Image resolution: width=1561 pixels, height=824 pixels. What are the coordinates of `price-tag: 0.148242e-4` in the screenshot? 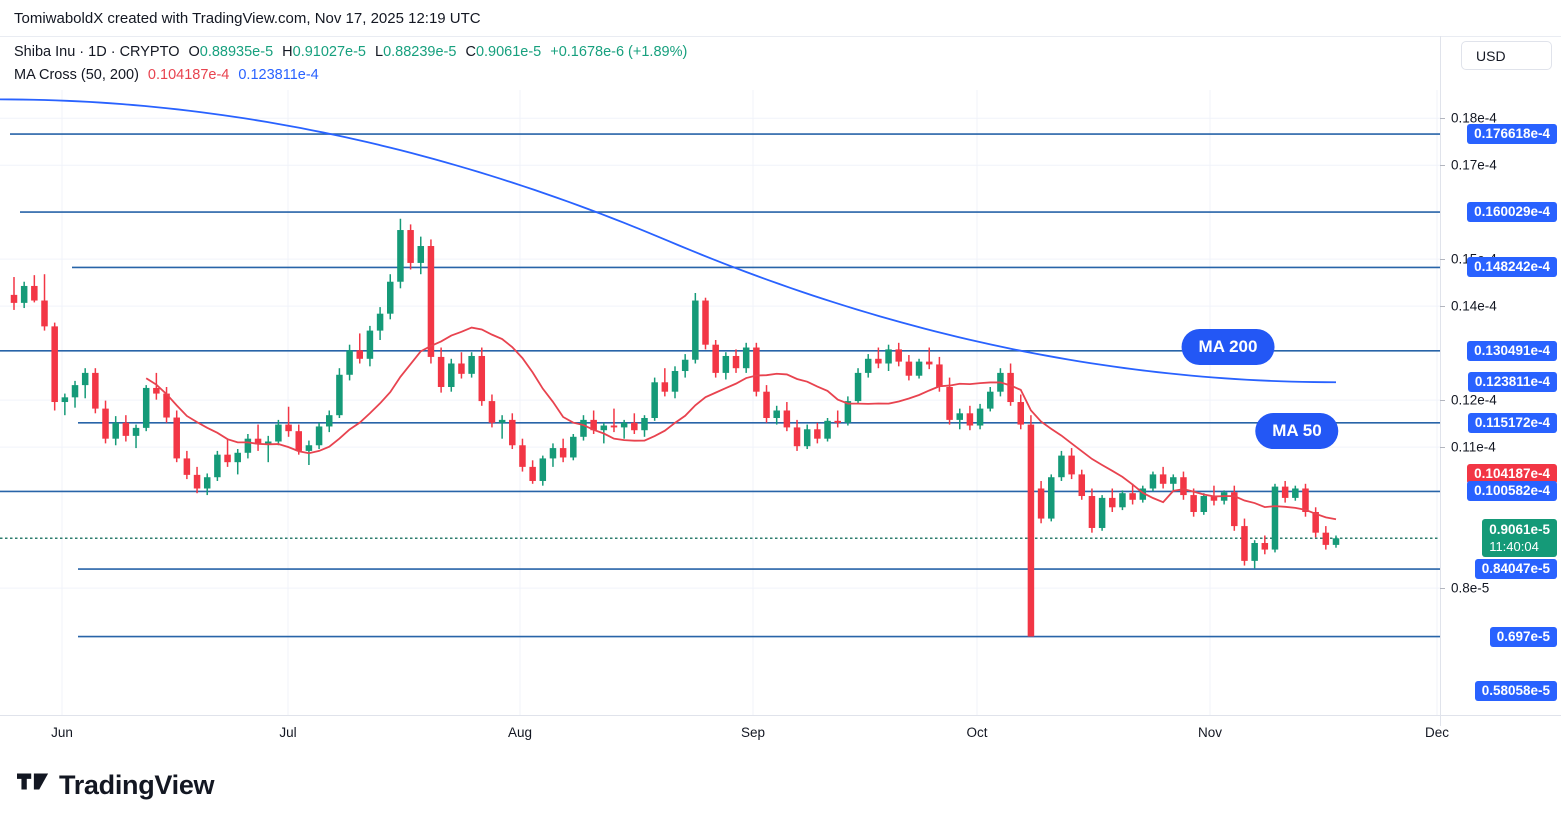 It's located at (1512, 267).